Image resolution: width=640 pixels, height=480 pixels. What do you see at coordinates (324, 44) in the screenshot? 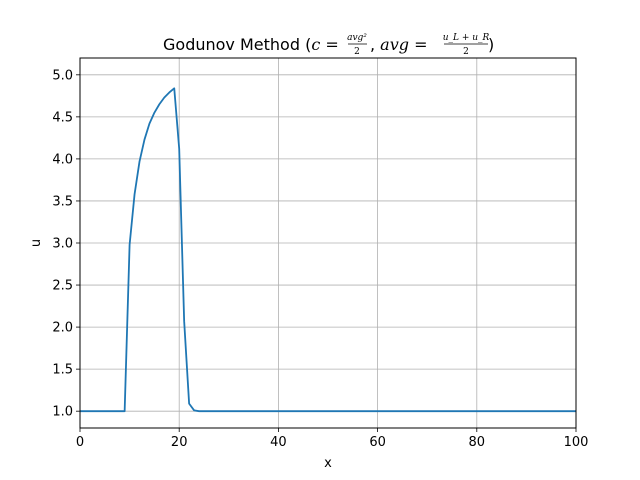
I see `title-c-eq: c =` at bounding box center [324, 44].